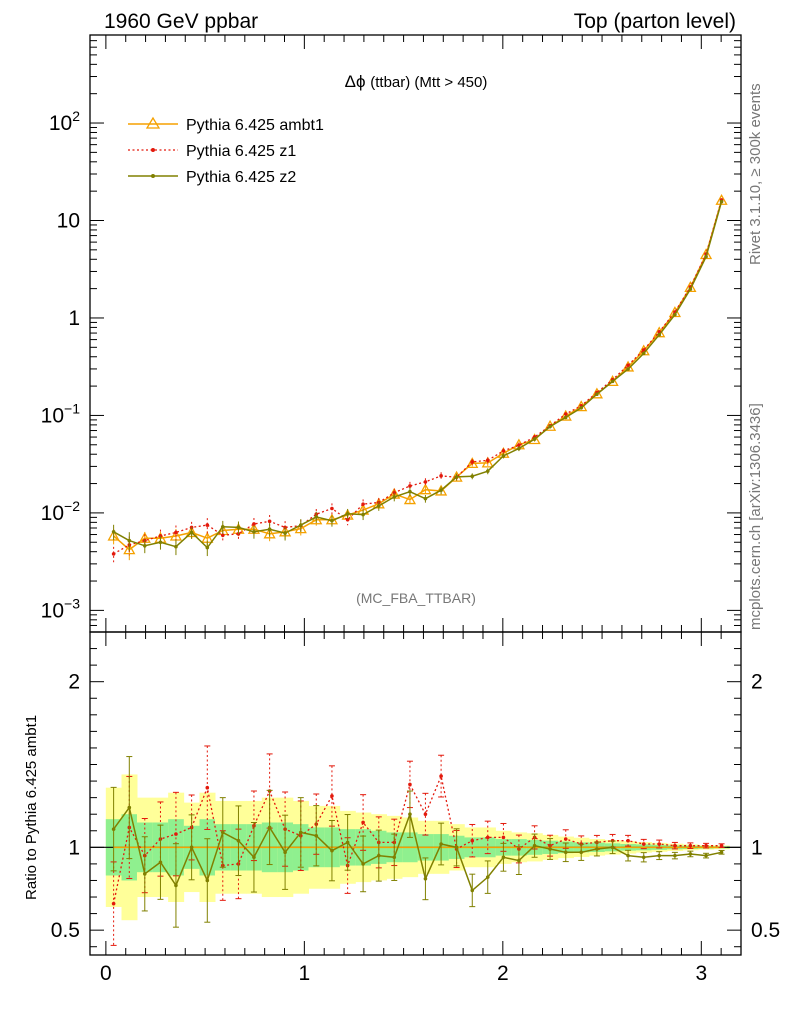 The height and width of the screenshot is (1024, 786). I want to click on ratio-y-tick-label-right: 1, so click(757, 847).